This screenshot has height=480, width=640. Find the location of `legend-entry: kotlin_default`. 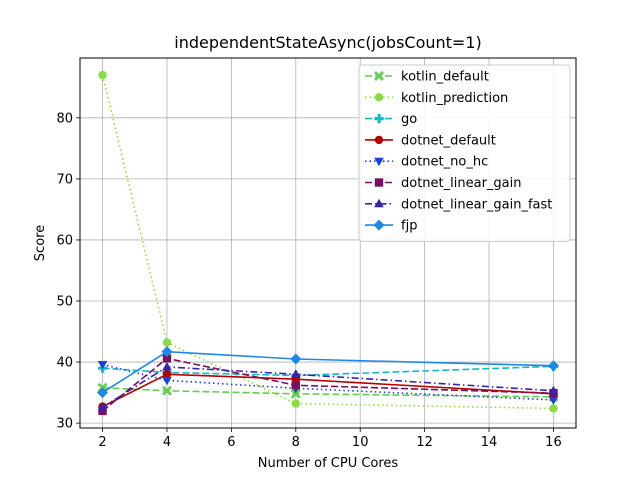

legend-entry: kotlin_default is located at coordinates (427, 77).